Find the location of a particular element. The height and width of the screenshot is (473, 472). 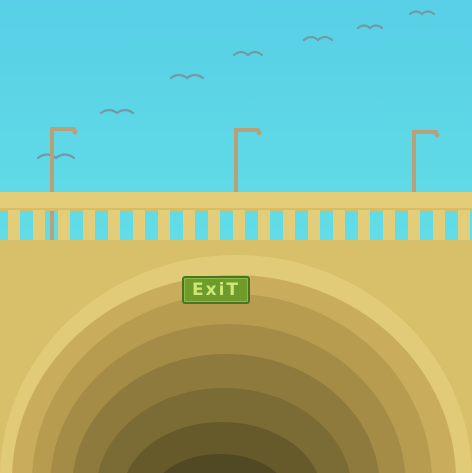

exit-sign-button: ExiT is located at coordinates (216, 290).